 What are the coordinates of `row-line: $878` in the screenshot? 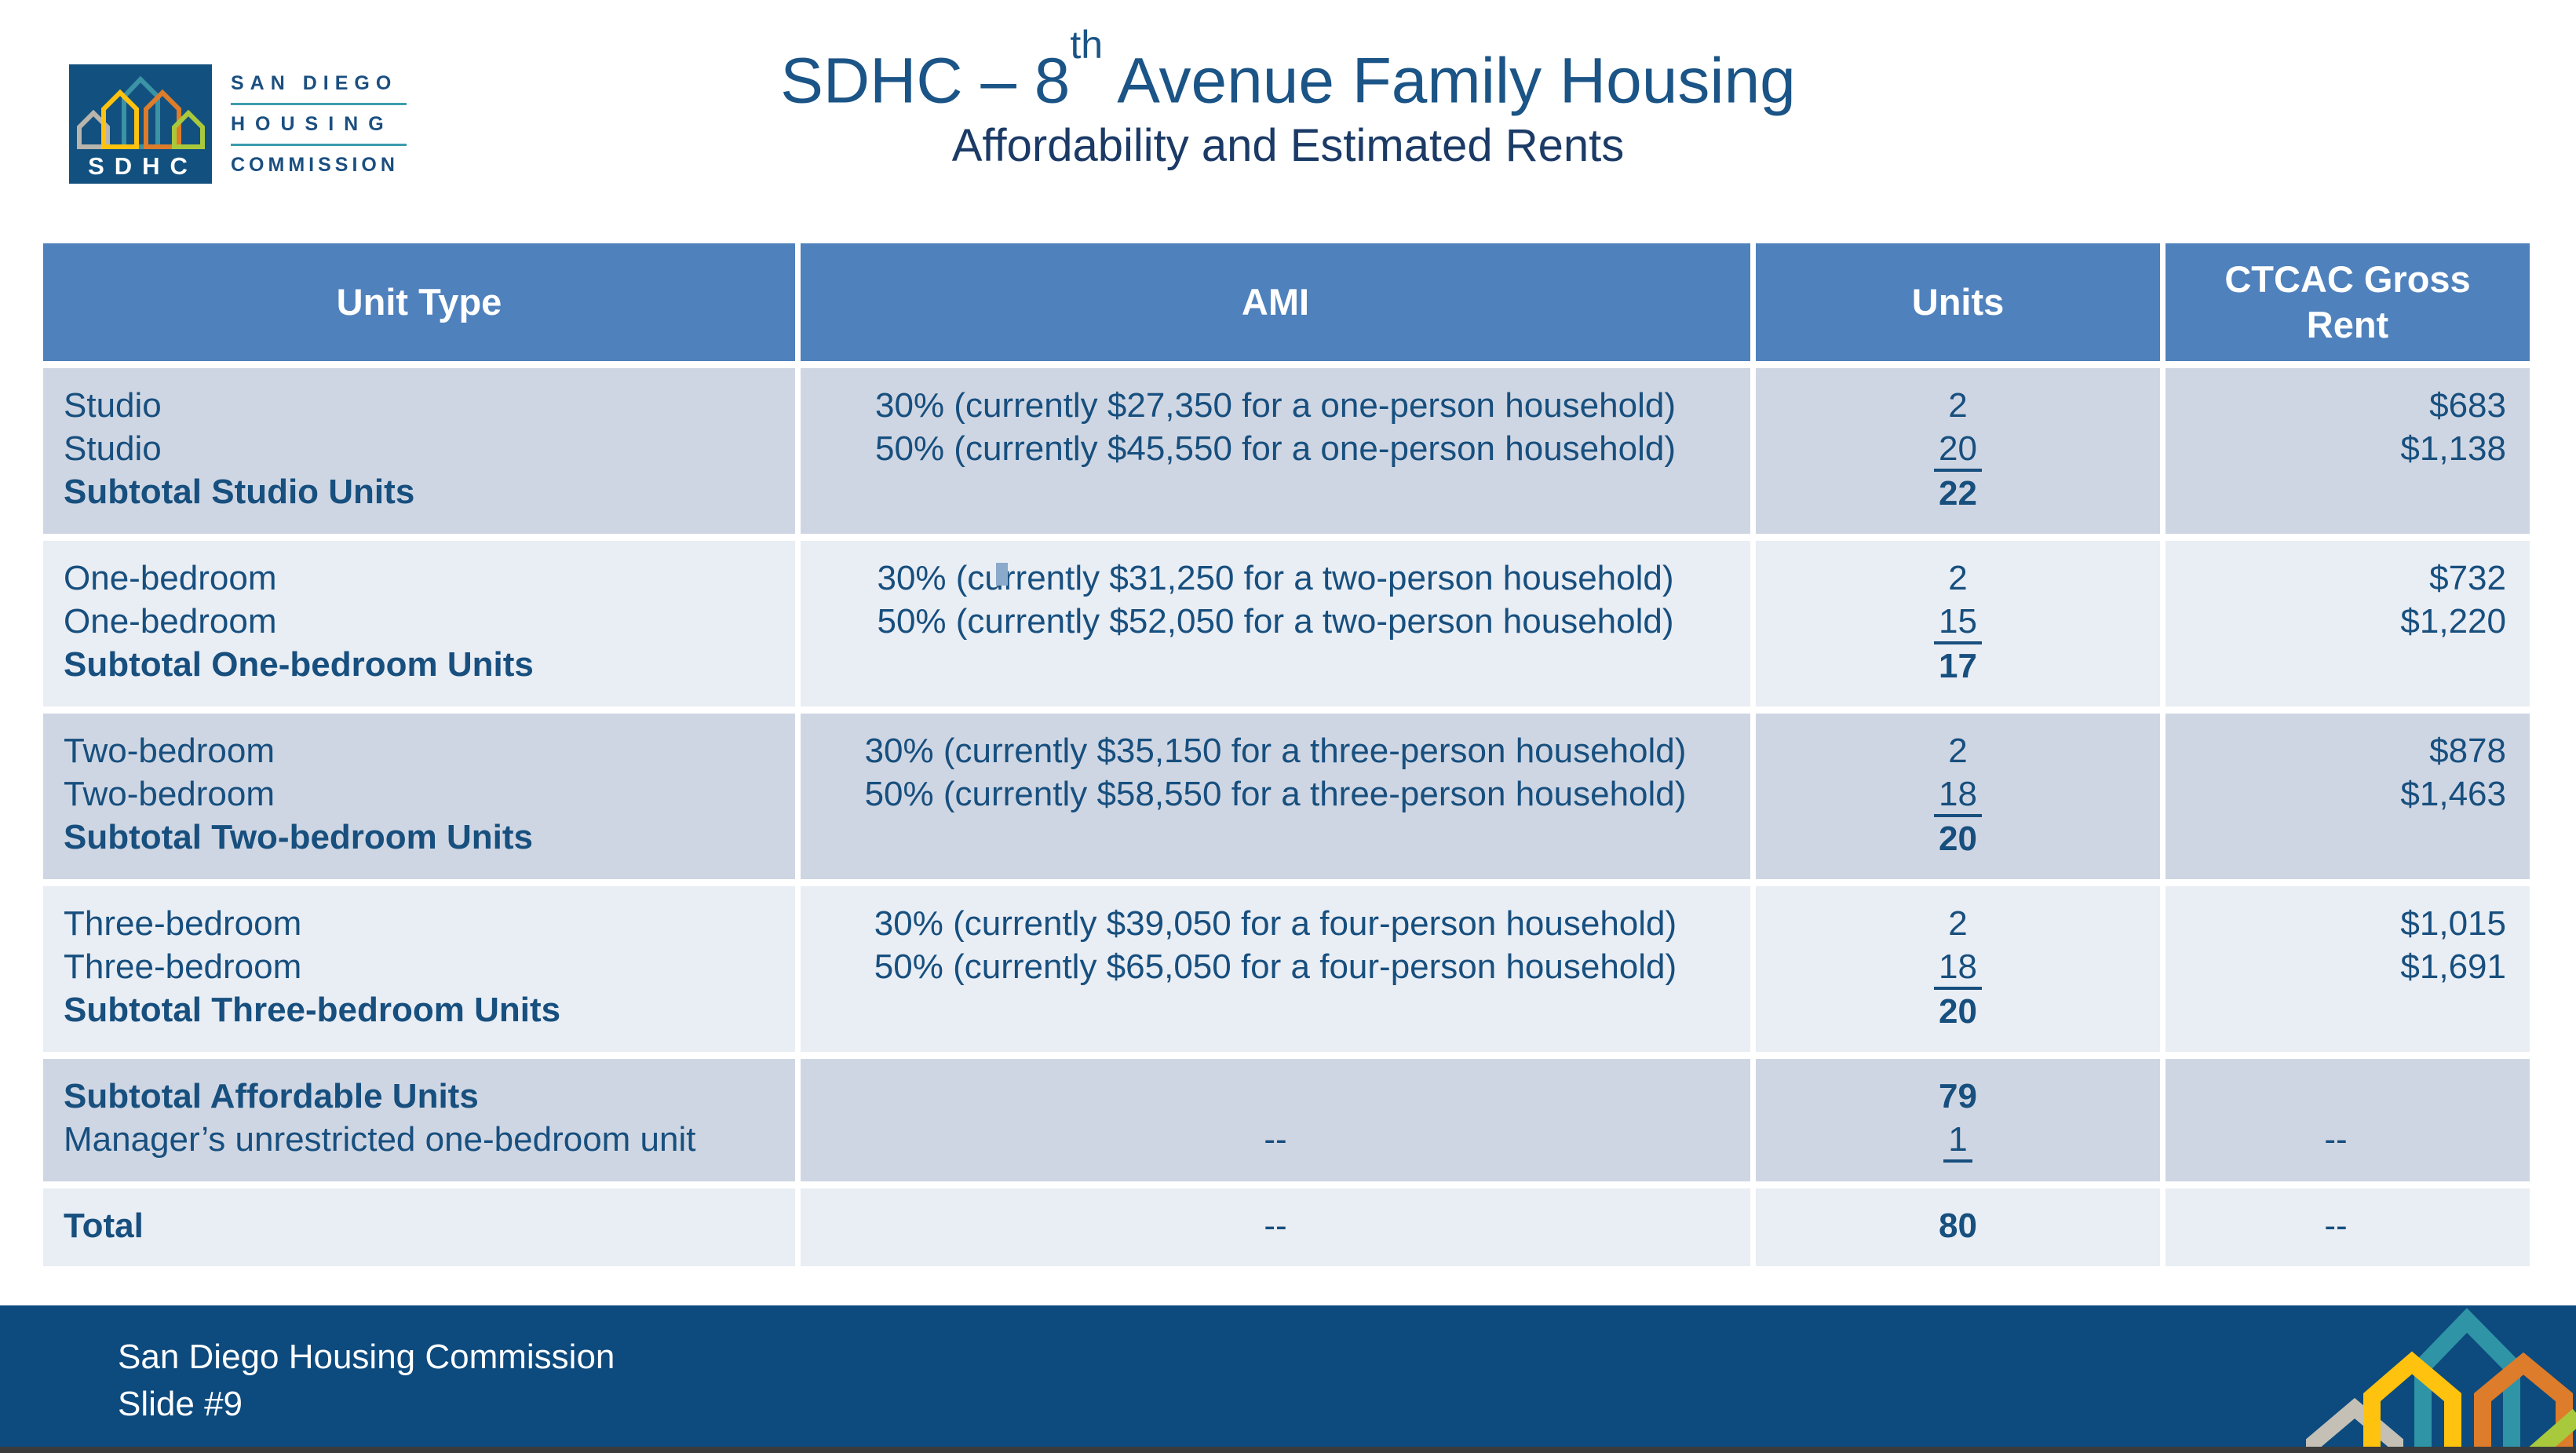 It's located at (2467, 751).